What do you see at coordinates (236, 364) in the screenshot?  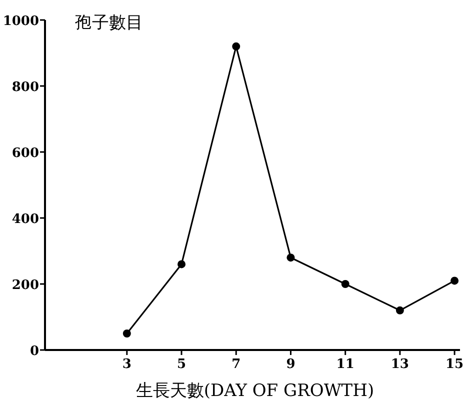 I see `x-tick-label: 7` at bounding box center [236, 364].